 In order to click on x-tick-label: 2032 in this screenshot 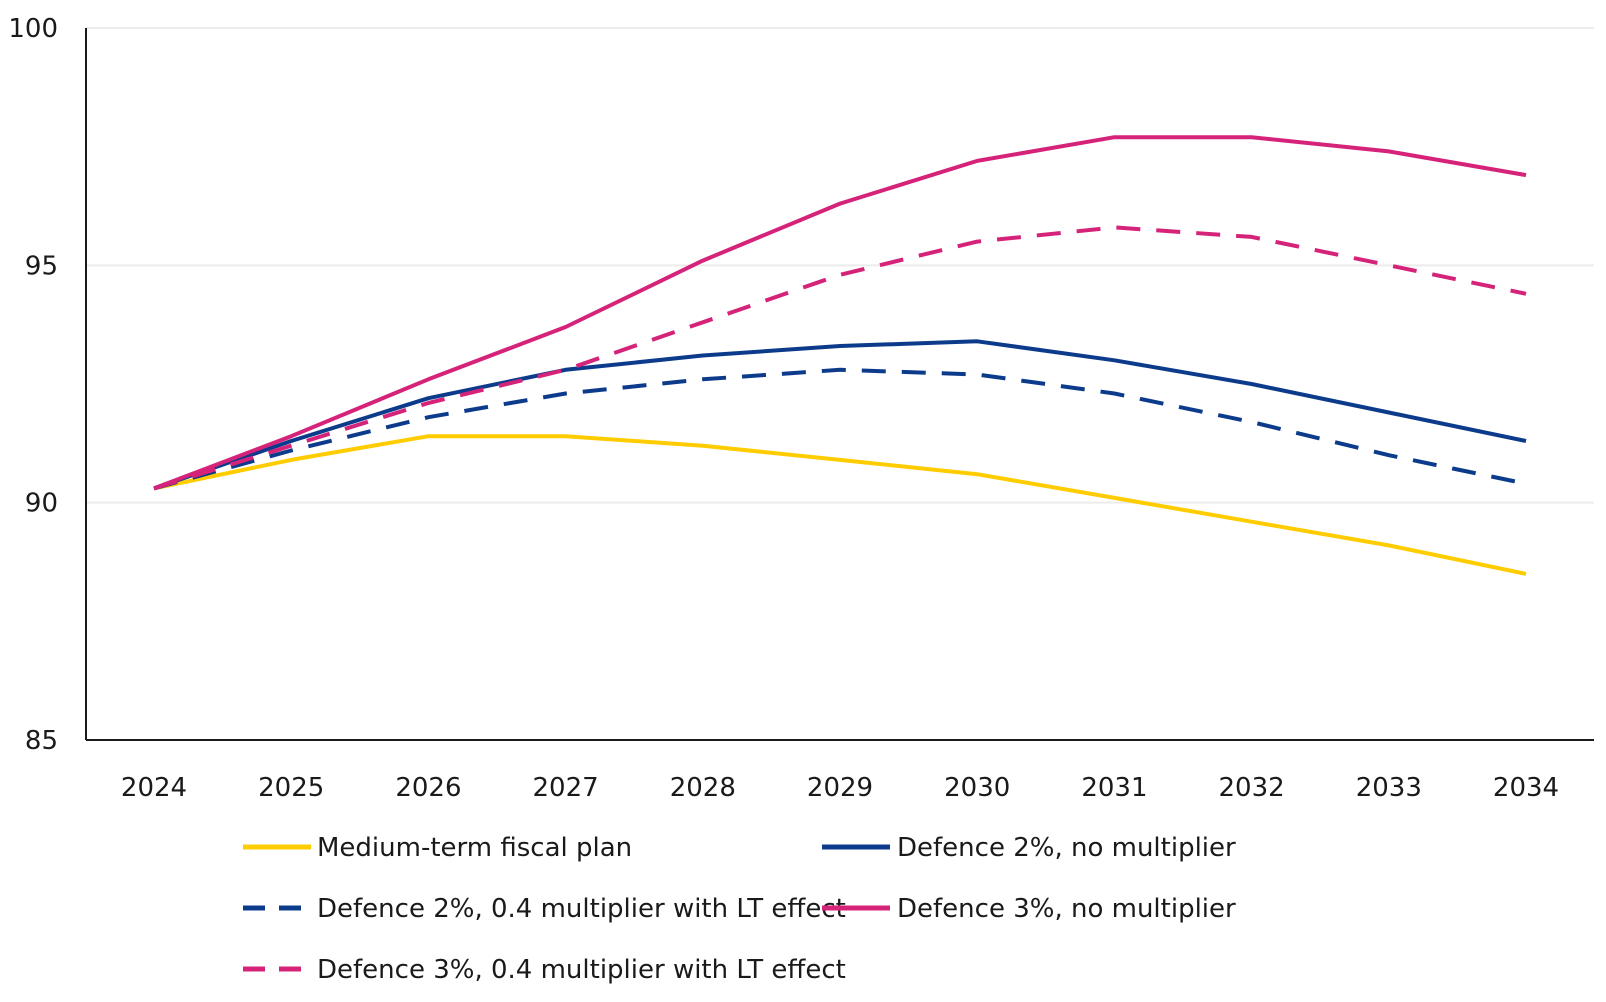, I will do `click(1252, 788)`.